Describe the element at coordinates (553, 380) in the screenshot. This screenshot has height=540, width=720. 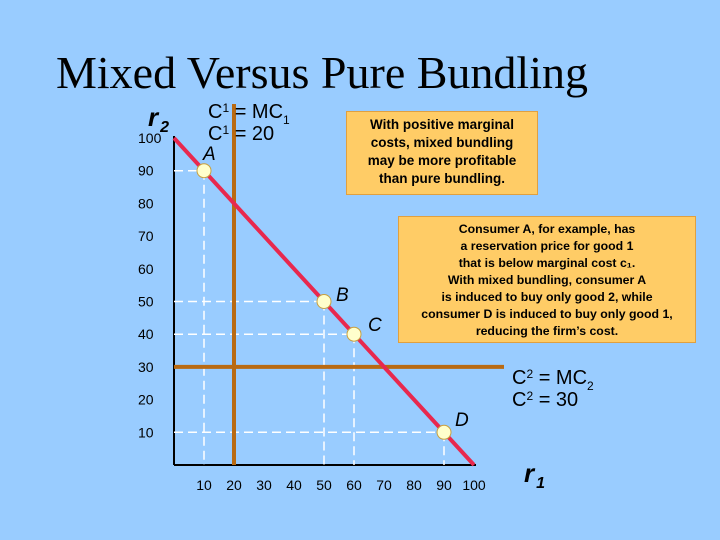
I see `mc-label-good-2-line-1: C2 = MC2` at that location.